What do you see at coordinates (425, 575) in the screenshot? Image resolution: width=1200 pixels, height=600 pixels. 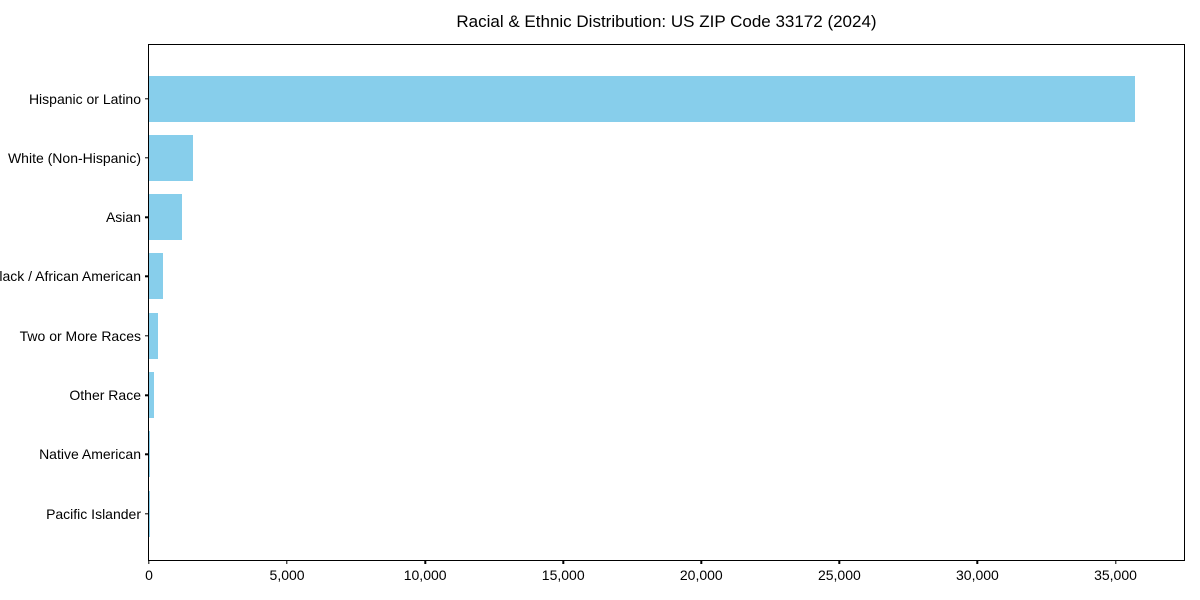 I see `x-axis-label-10000: 10,000` at bounding box center [425, 575].